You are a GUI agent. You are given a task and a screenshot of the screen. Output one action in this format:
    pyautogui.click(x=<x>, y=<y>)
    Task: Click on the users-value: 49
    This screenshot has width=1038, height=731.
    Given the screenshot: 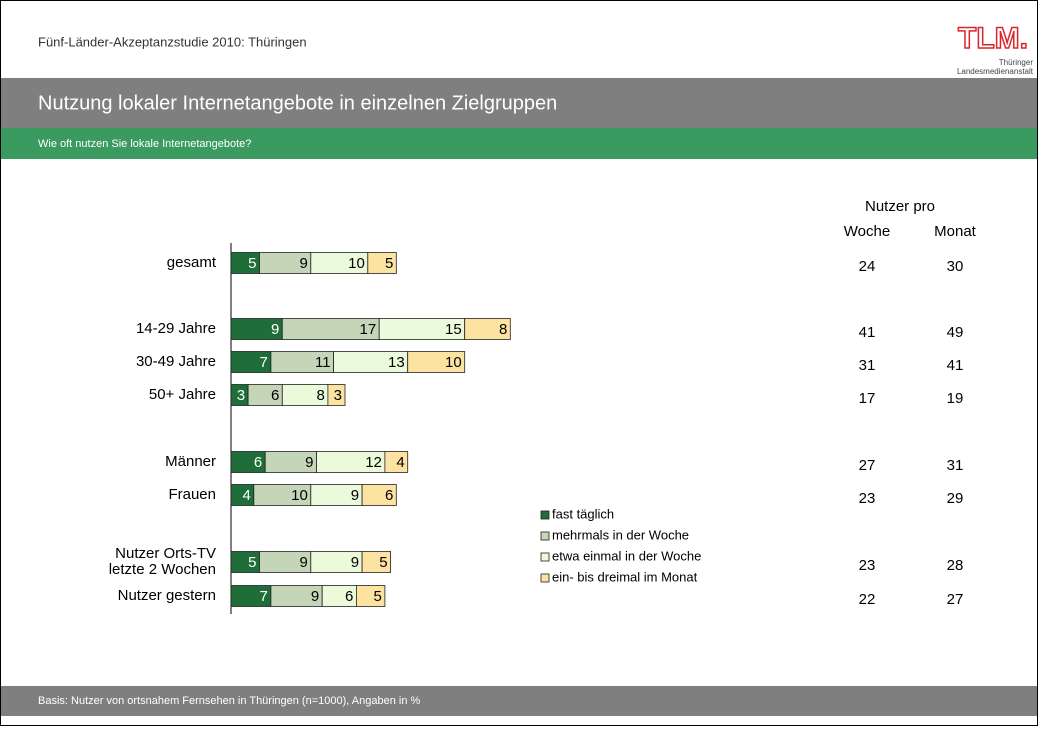 What is the action you would take?
    pyautogui.click(x=955, y=332)
    